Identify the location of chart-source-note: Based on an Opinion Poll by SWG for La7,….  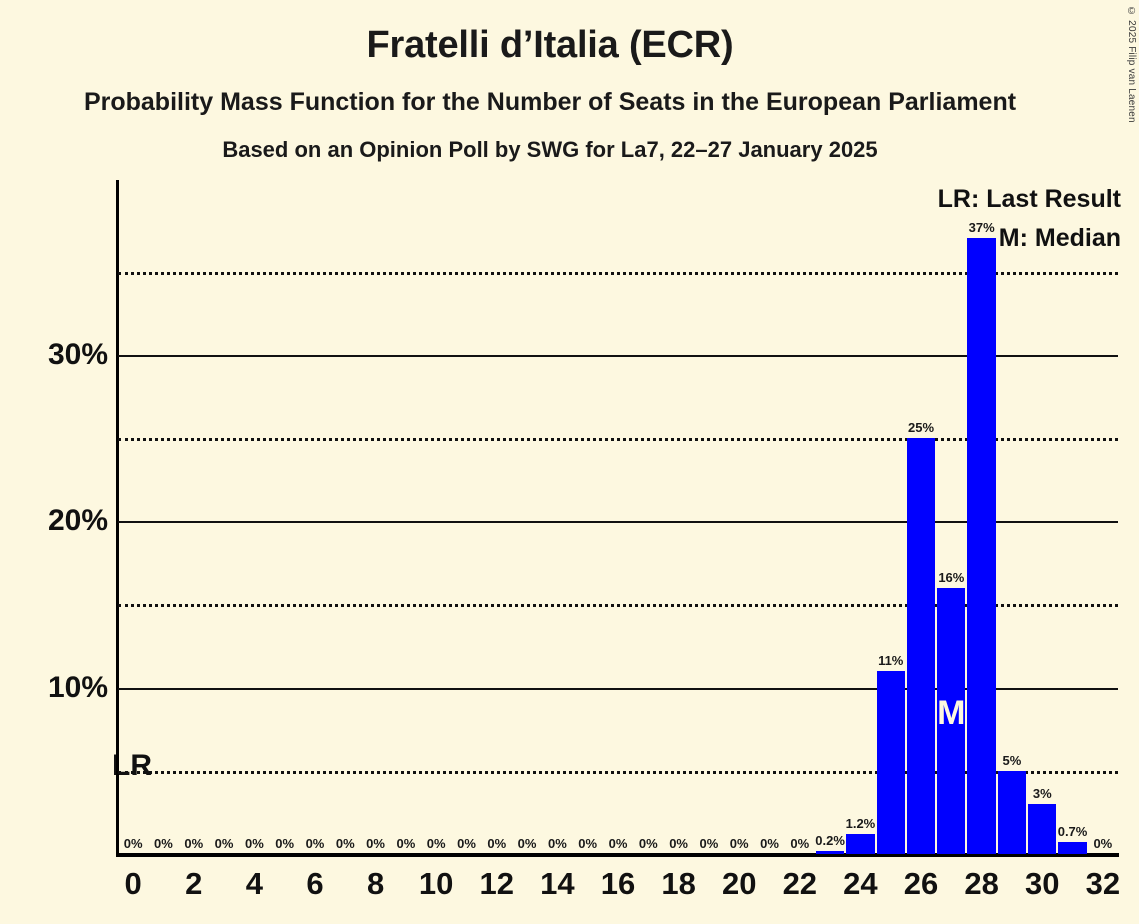
(550, 149).